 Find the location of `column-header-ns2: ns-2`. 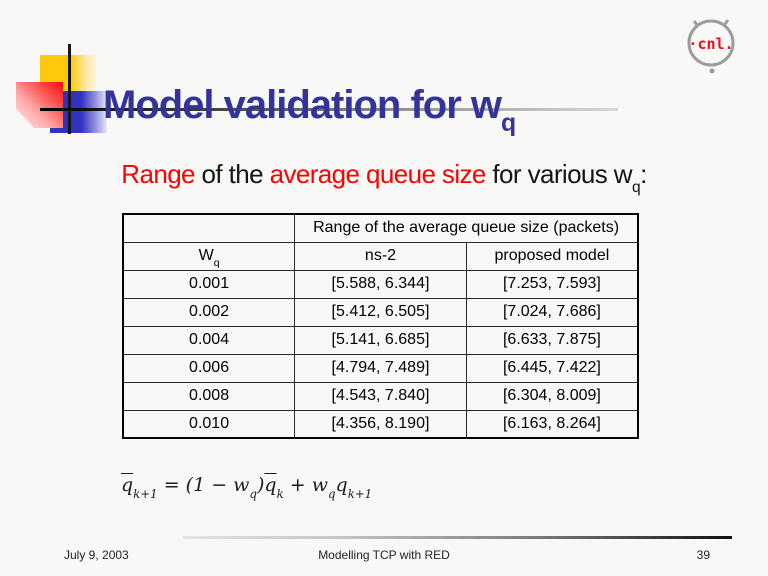

column-header-ns2: ns-2 is located at coordinates (380, 256).